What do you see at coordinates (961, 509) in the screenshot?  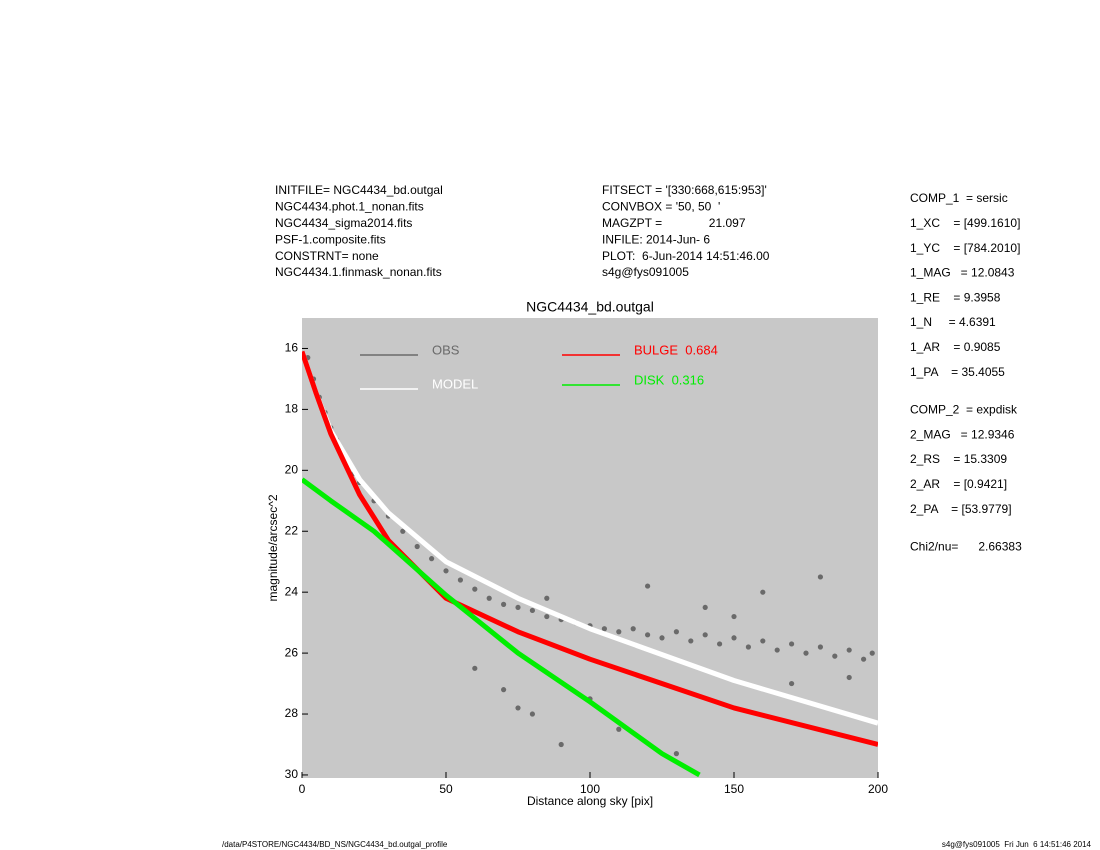 I see `param-line: 2_PA = [53.9779]` at bounding box center [961, 509].